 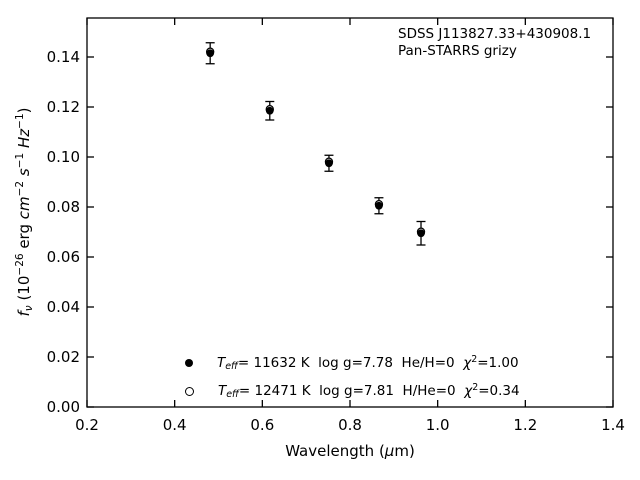 What do you see at coordinates (189, 363) in the screenshot?
I see `filled-circle-icon` at bounding box center [189, 363].